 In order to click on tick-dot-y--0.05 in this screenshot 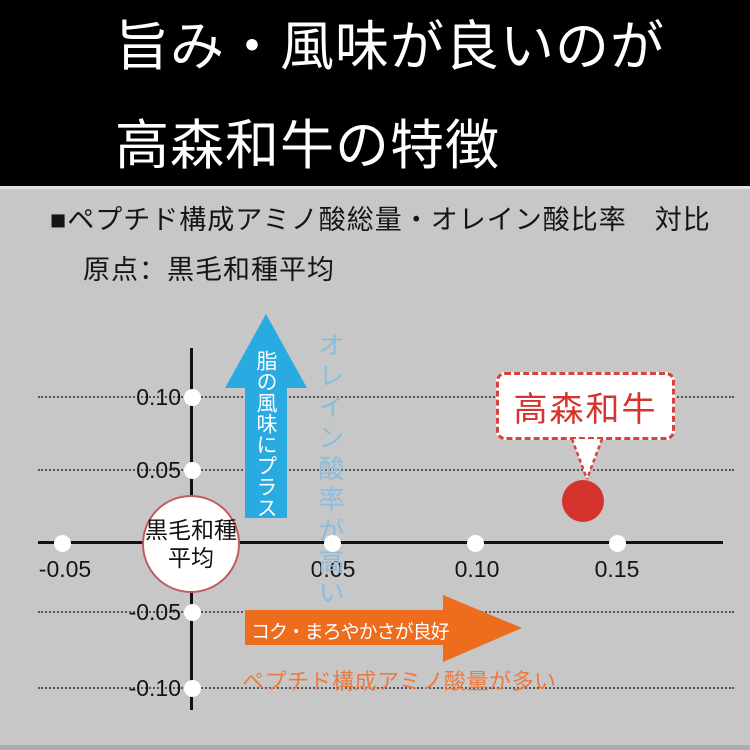, I will do `click(192, 612)`.